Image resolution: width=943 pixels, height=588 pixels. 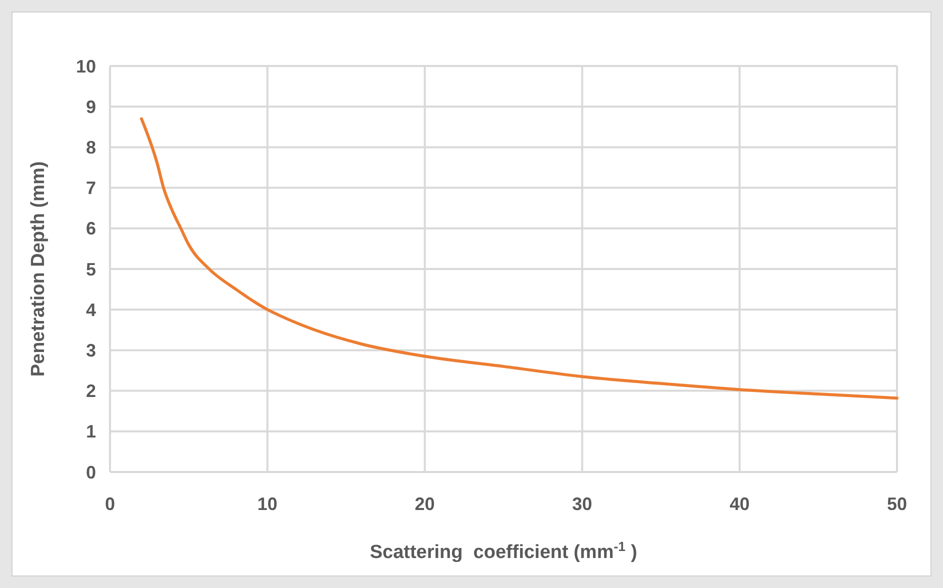 What do you see at coordinates (91, 391) in the screenshot?
I see `y-tick-label: 2` at bounding box center [91, 391].